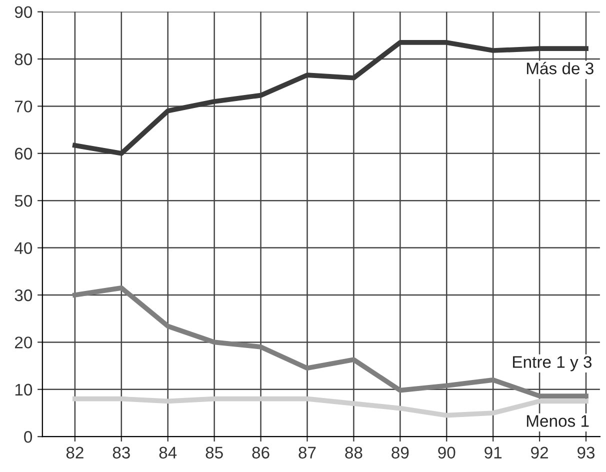  I want to click on x-tick-label: 87, so click(307, 452).